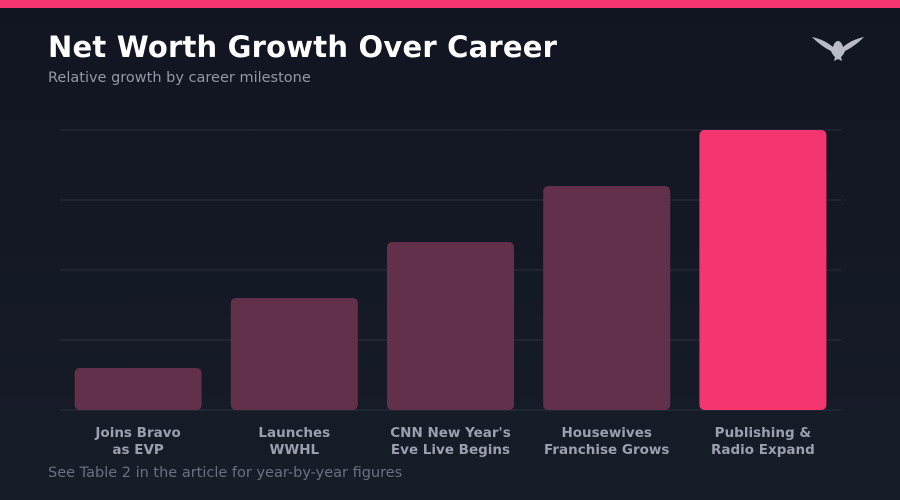  I want to click on chart-title: Net Worth Growth Over Career, so click(303, 47).